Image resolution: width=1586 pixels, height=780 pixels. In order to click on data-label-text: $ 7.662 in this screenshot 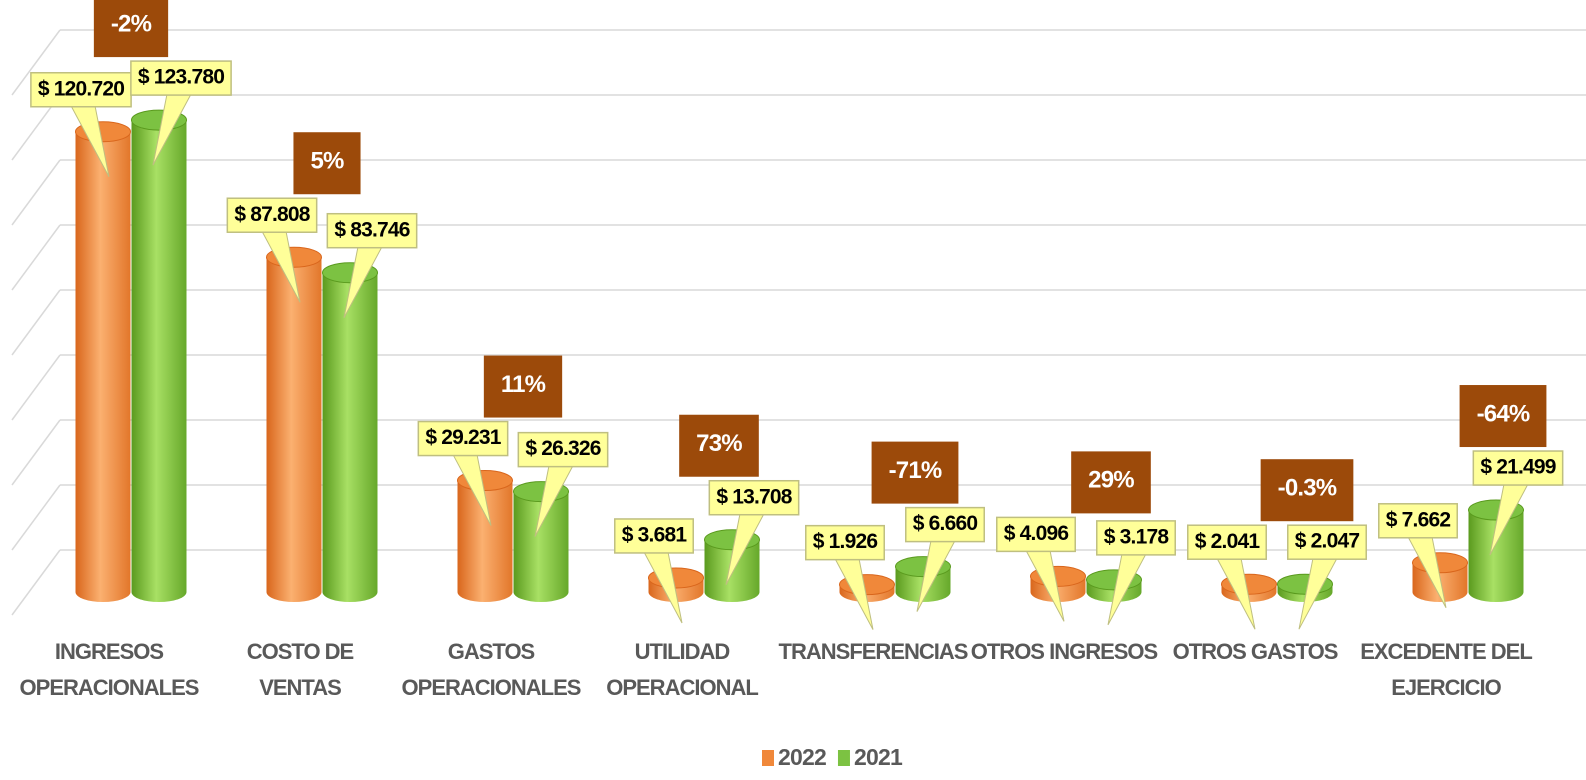, I will do `click(1418, 519)`.